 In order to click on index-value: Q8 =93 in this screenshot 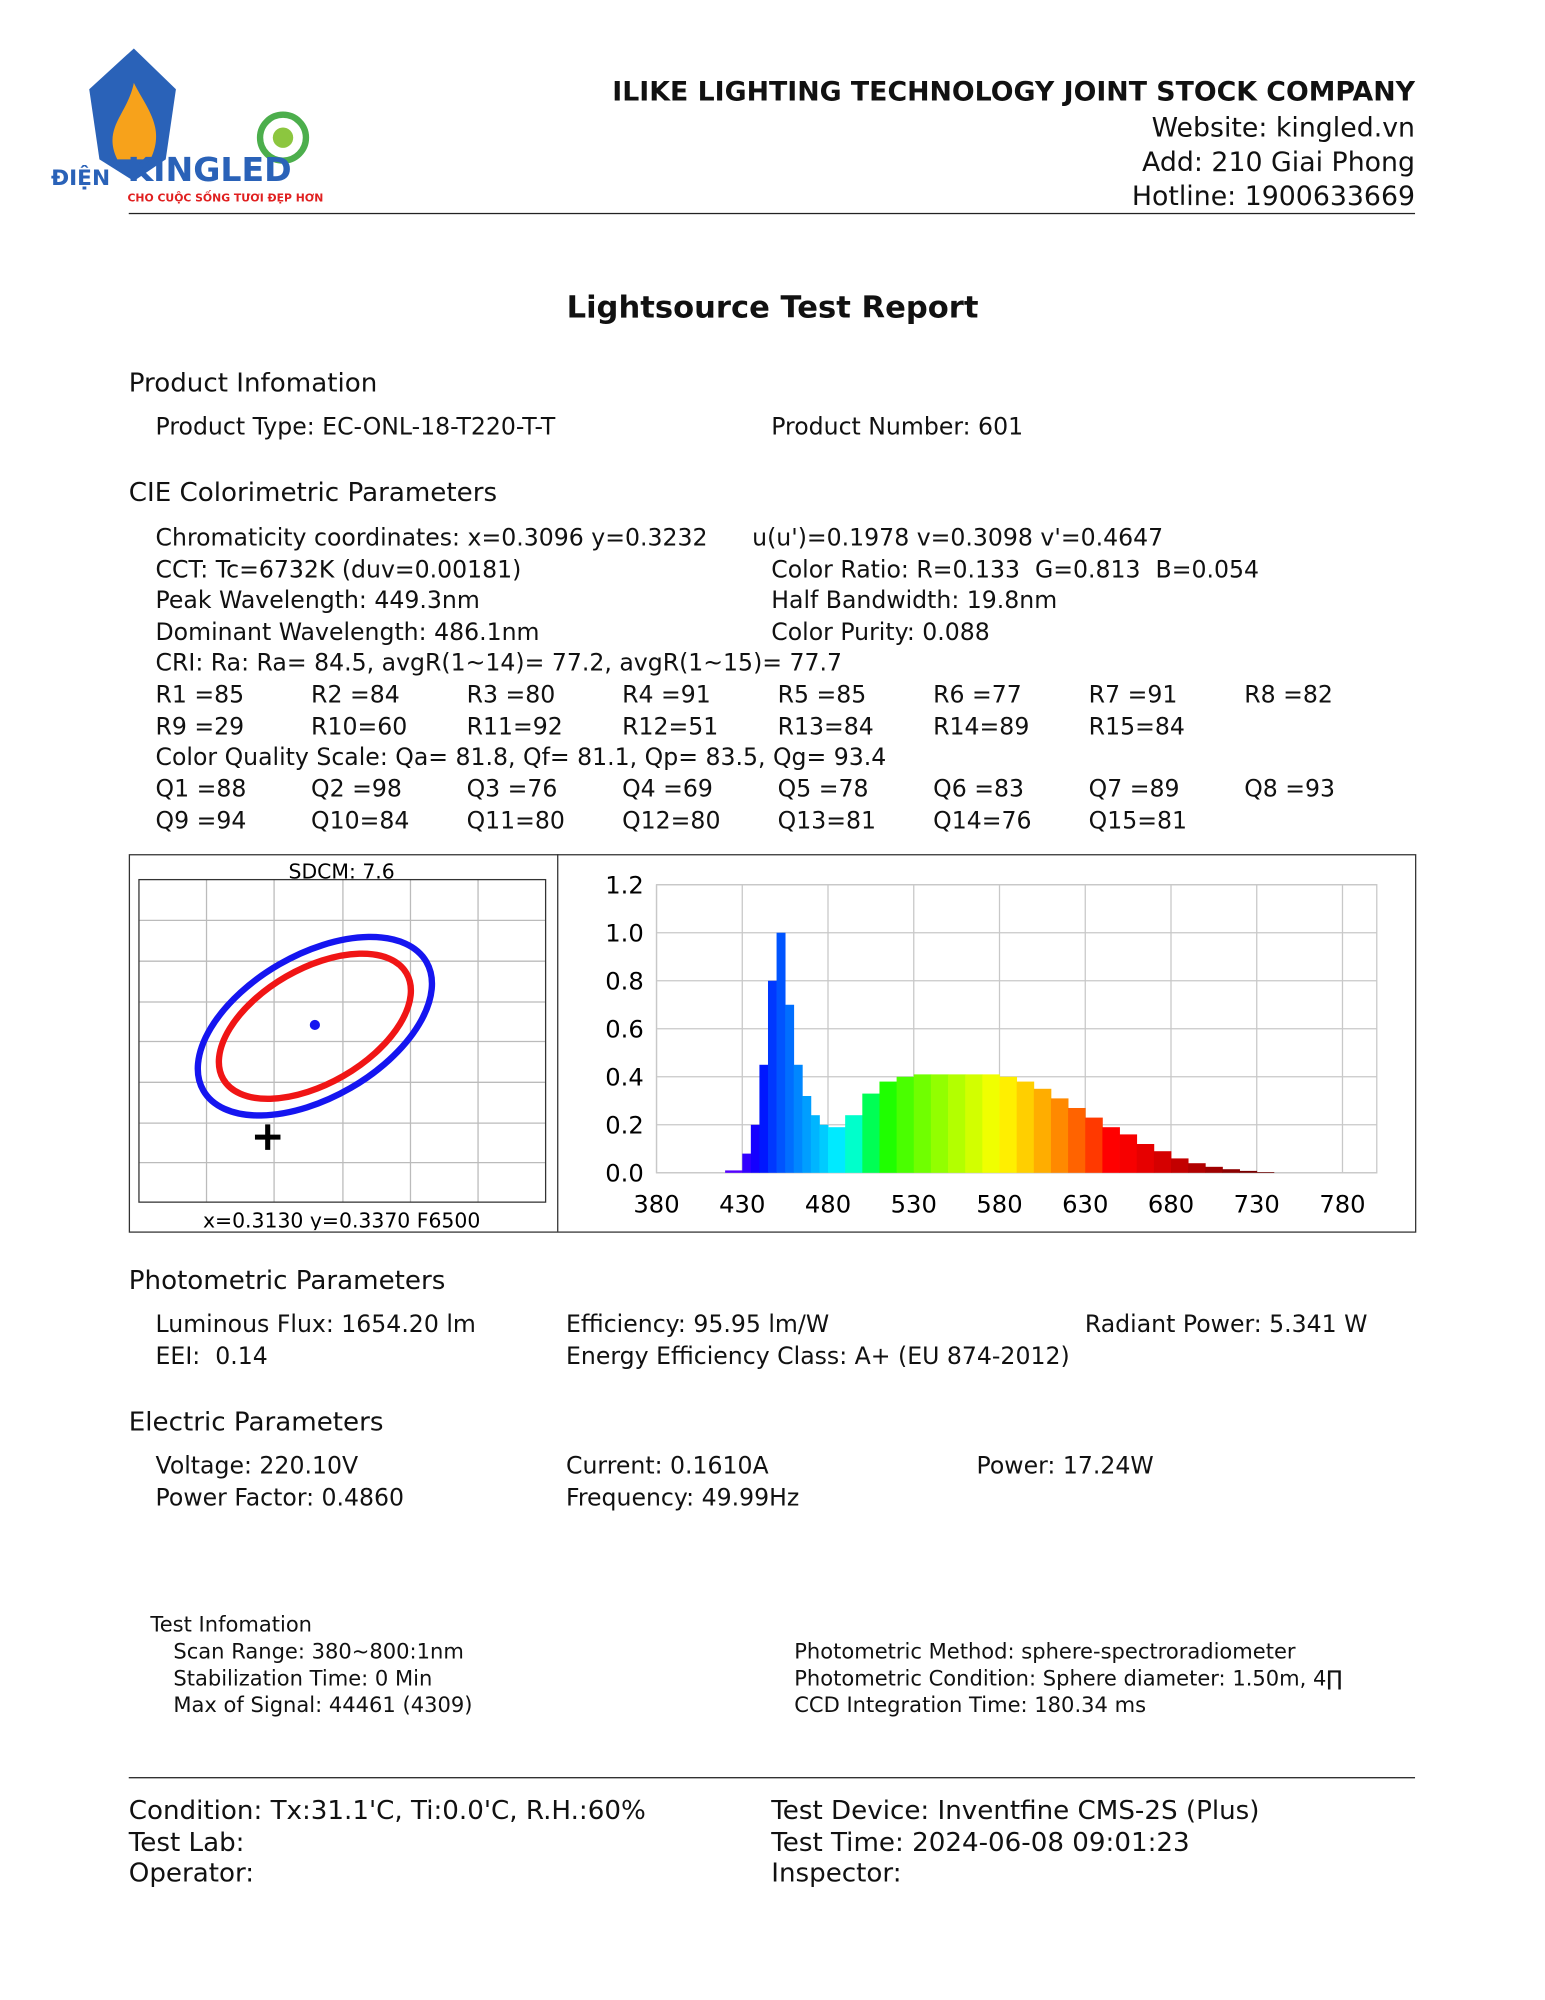, I will do `click(1290, 790)`.